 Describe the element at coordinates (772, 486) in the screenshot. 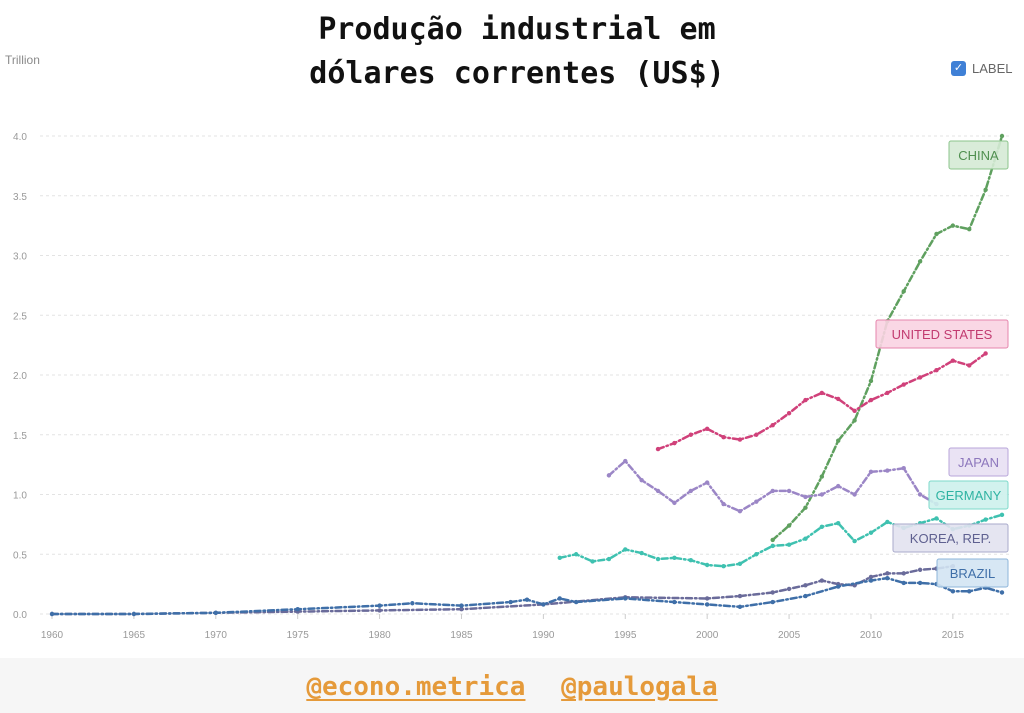

I see `series-japan` at that location.